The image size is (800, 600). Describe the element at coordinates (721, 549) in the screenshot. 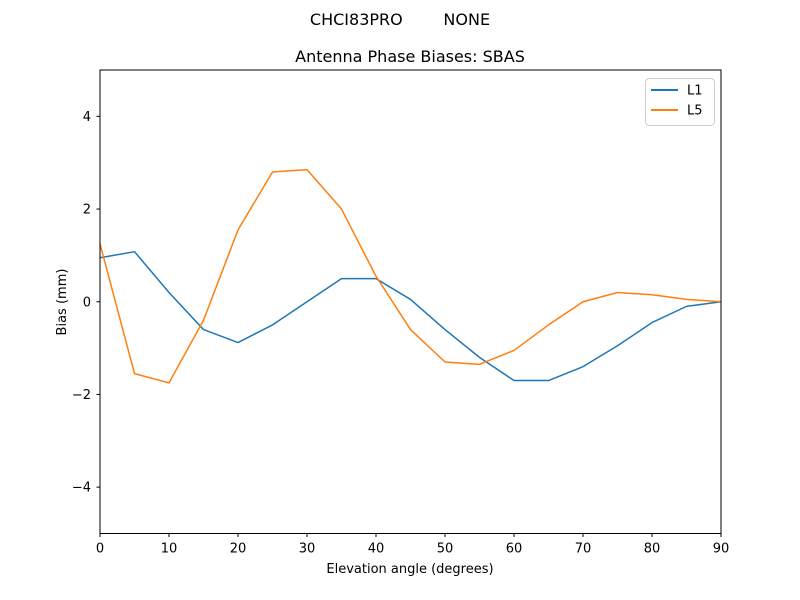

I see `x-tick-label: 90` at that location.